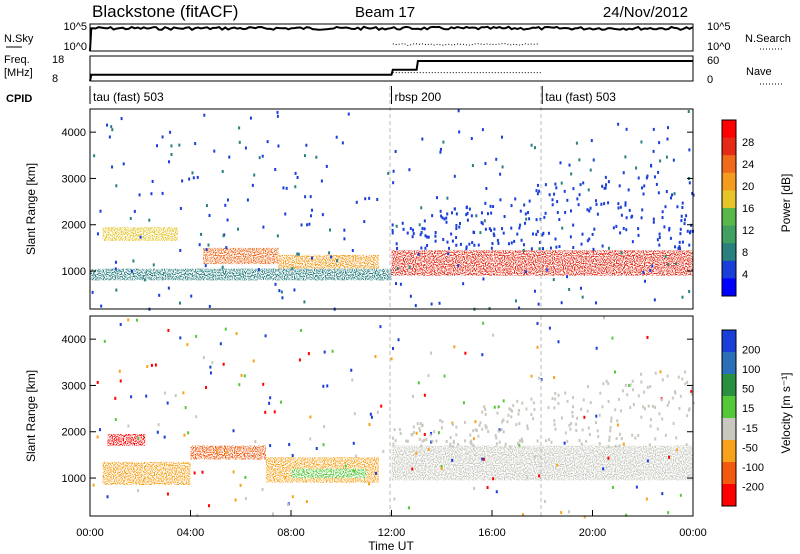  Describe the element at coordinates (55, 79) in the screenshot. I see `freq-left-tick-bottom: 8` at that location.